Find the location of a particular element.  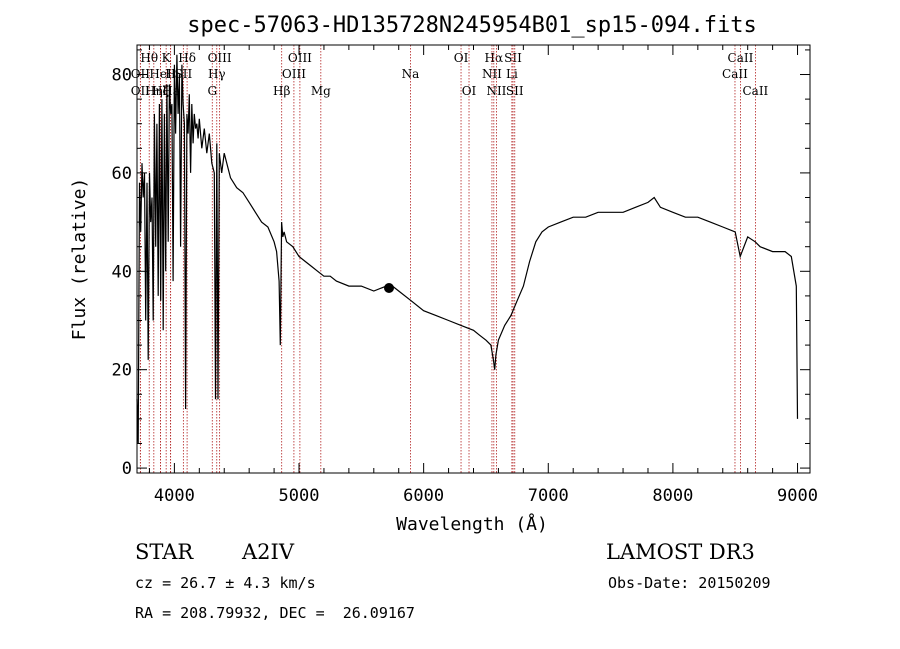

line-label-14: Hβ is located at coordinates (281, 91).